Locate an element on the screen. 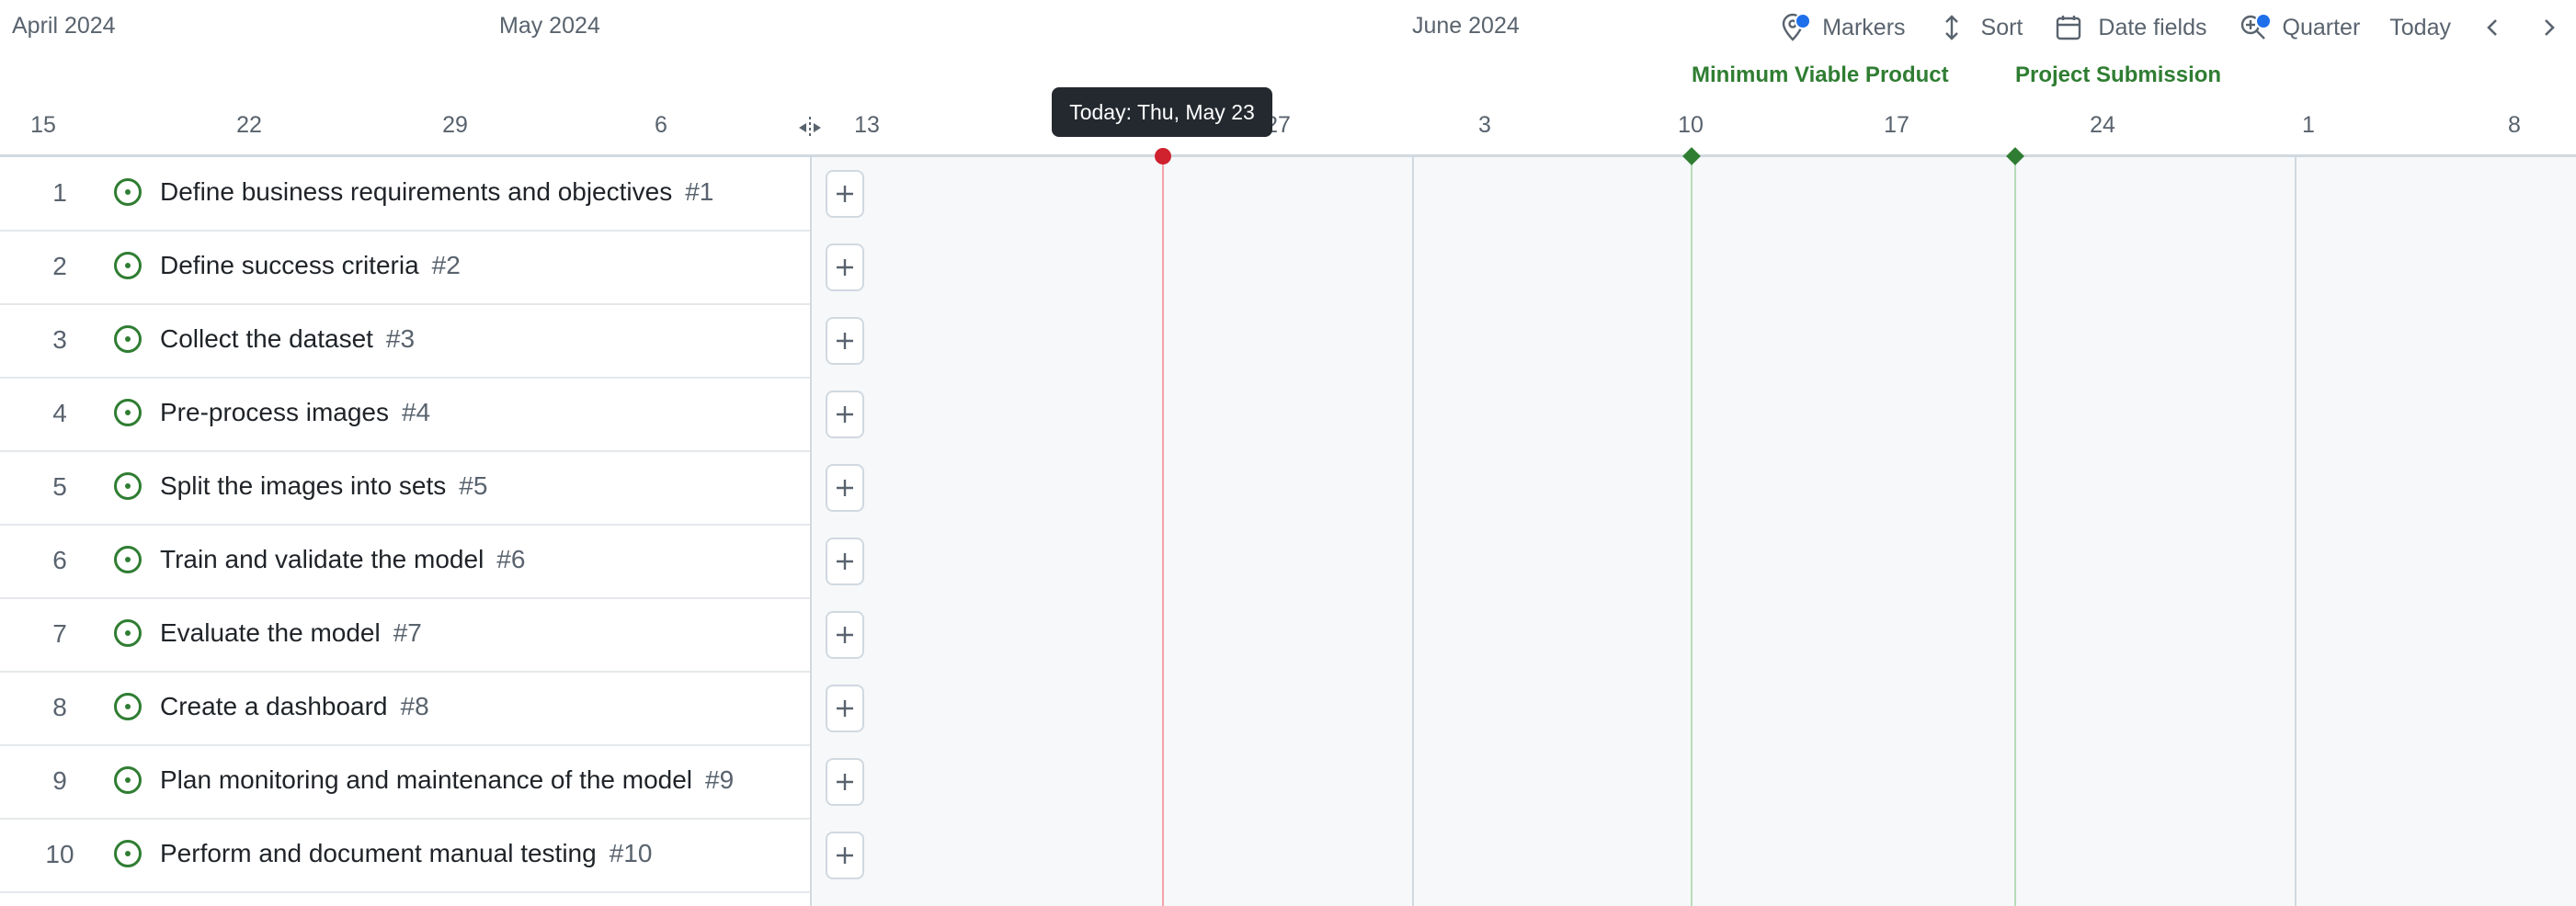 The width and height of the screenshot is (2576, 906). toolbar: Markers Sort Date fields is located at coordinates (2168, 28).